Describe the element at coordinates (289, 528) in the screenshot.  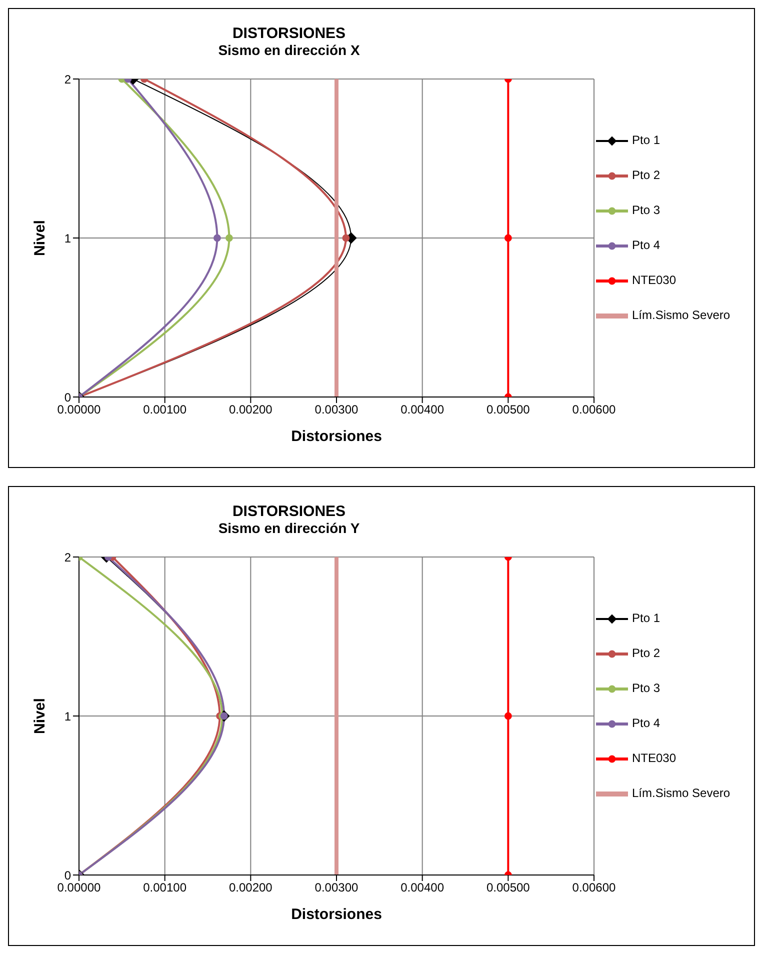
I see `chart-subtitle: Sismo en dirección Y` at that location.